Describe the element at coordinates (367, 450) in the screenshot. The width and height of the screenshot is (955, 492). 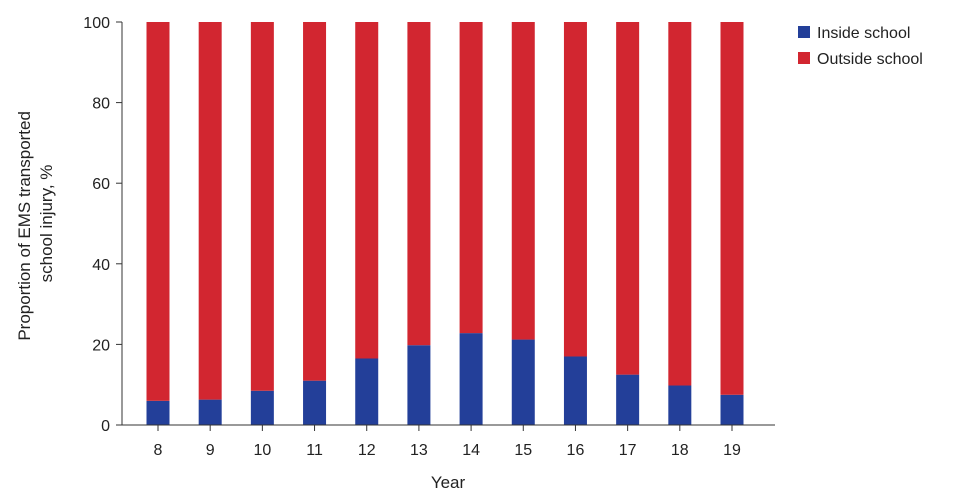
I see `x-tick-label-12: 12` at that location.